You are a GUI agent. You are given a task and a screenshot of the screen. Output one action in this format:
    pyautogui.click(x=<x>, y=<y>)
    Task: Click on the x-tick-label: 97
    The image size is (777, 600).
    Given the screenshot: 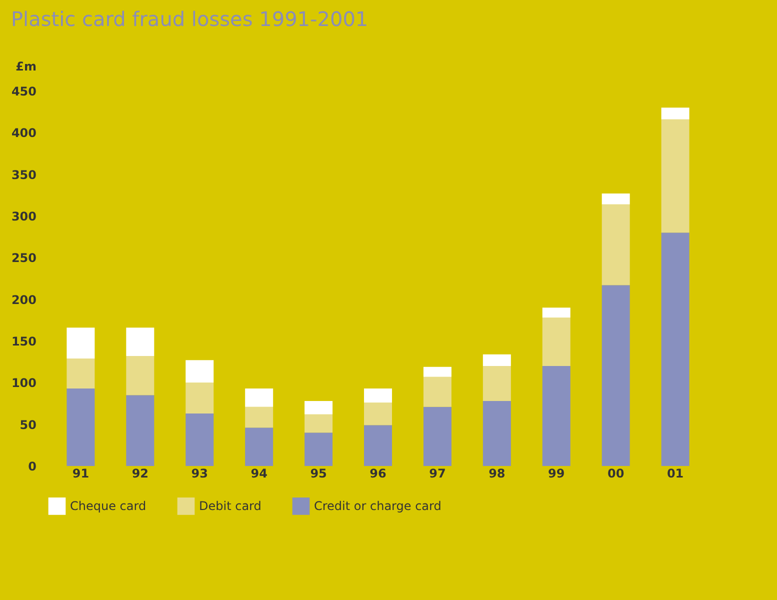 What is the action you would take?
    pyautogui.click(x=437, y=473)
    